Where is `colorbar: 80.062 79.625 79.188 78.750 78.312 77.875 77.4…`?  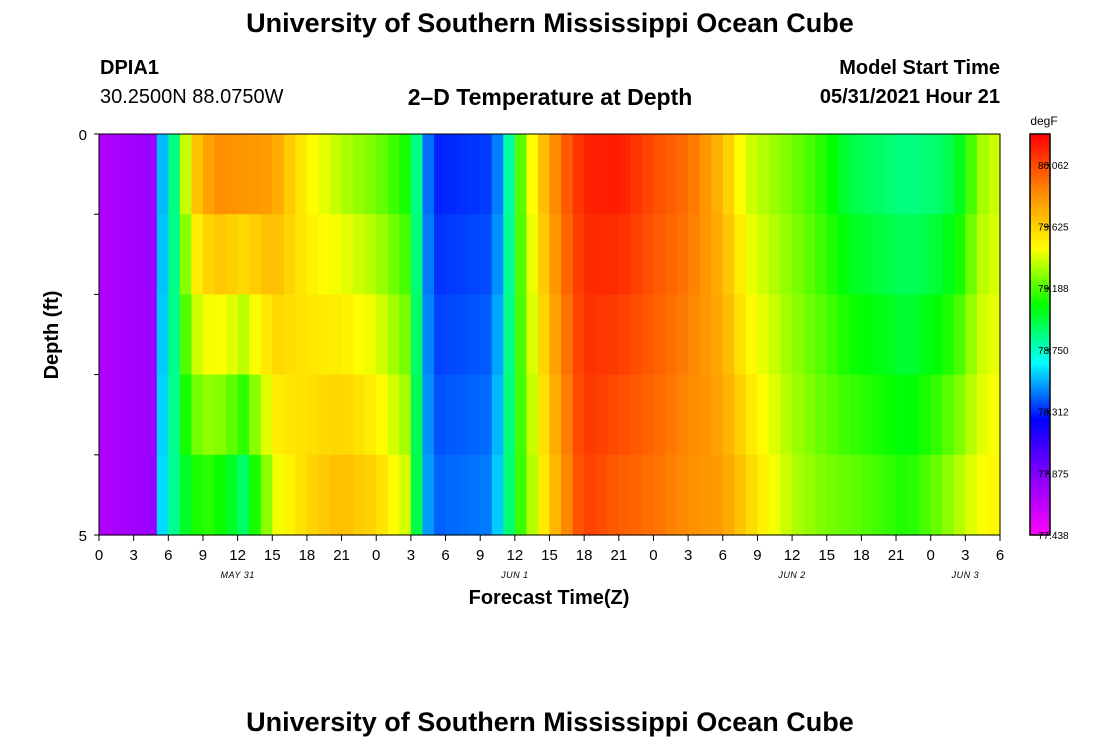 colorbar: 80.062 79.625 79.188 78.750 78.312 77.875 77.4… is located at coordinates (1049, 328).